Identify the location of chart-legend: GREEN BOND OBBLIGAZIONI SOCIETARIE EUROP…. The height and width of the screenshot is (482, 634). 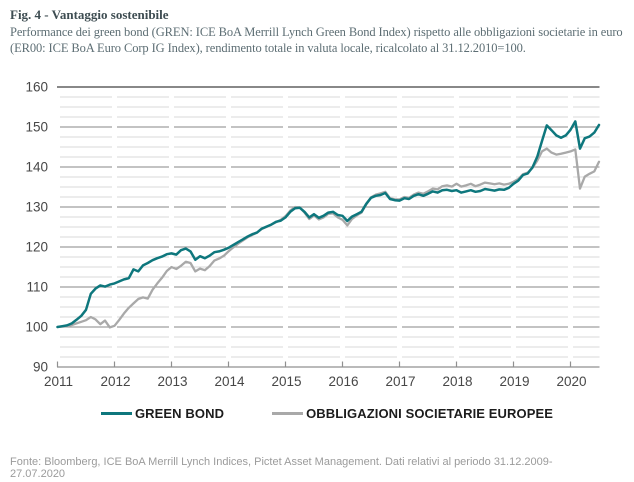
(322, 413).